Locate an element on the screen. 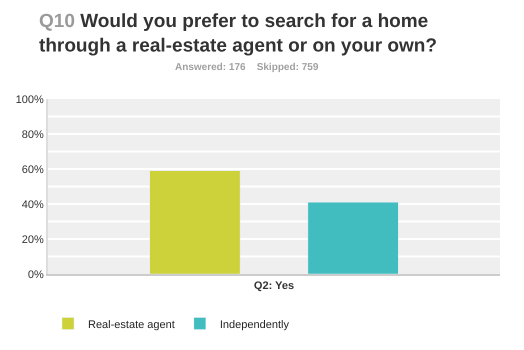  x-tick-label: Q2: Yes is located at coordinates (274, 286).